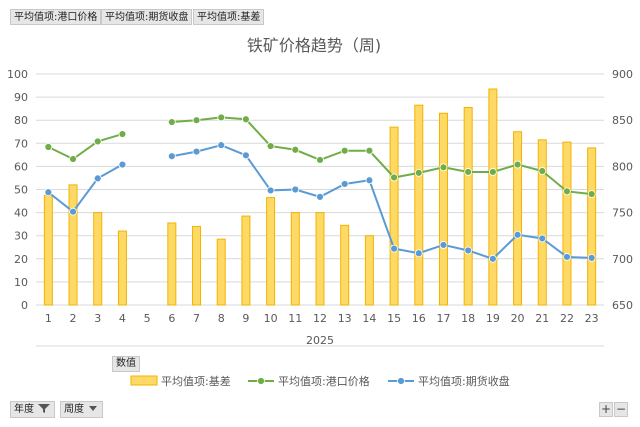  What do you see at coordinates (21, 97) in the screenshot?
I see `left-tick-label: 90` at bounding box center [21, 97].